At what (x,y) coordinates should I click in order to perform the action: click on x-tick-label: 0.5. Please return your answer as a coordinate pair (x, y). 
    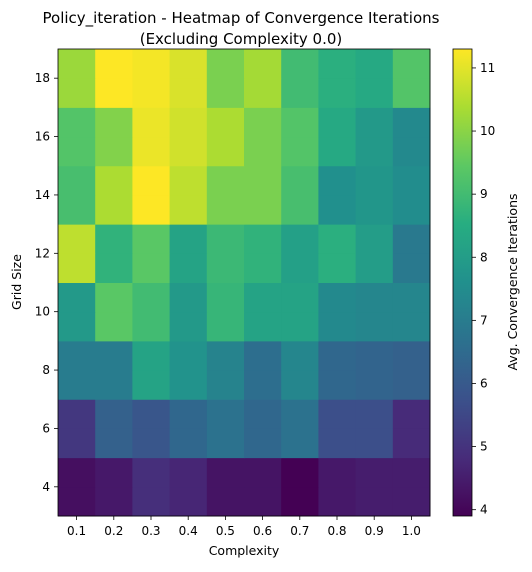
    Looking at the image, I should click on (225, 531).